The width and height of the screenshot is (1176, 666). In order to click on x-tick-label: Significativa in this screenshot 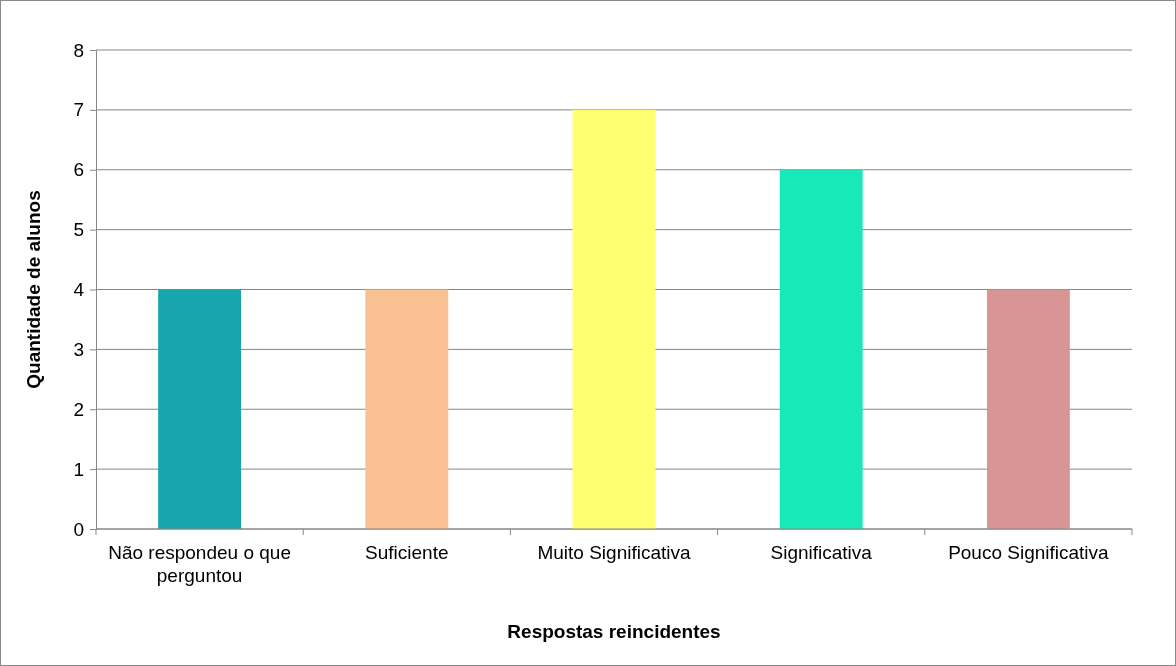, I will do `click(821, 552)`.